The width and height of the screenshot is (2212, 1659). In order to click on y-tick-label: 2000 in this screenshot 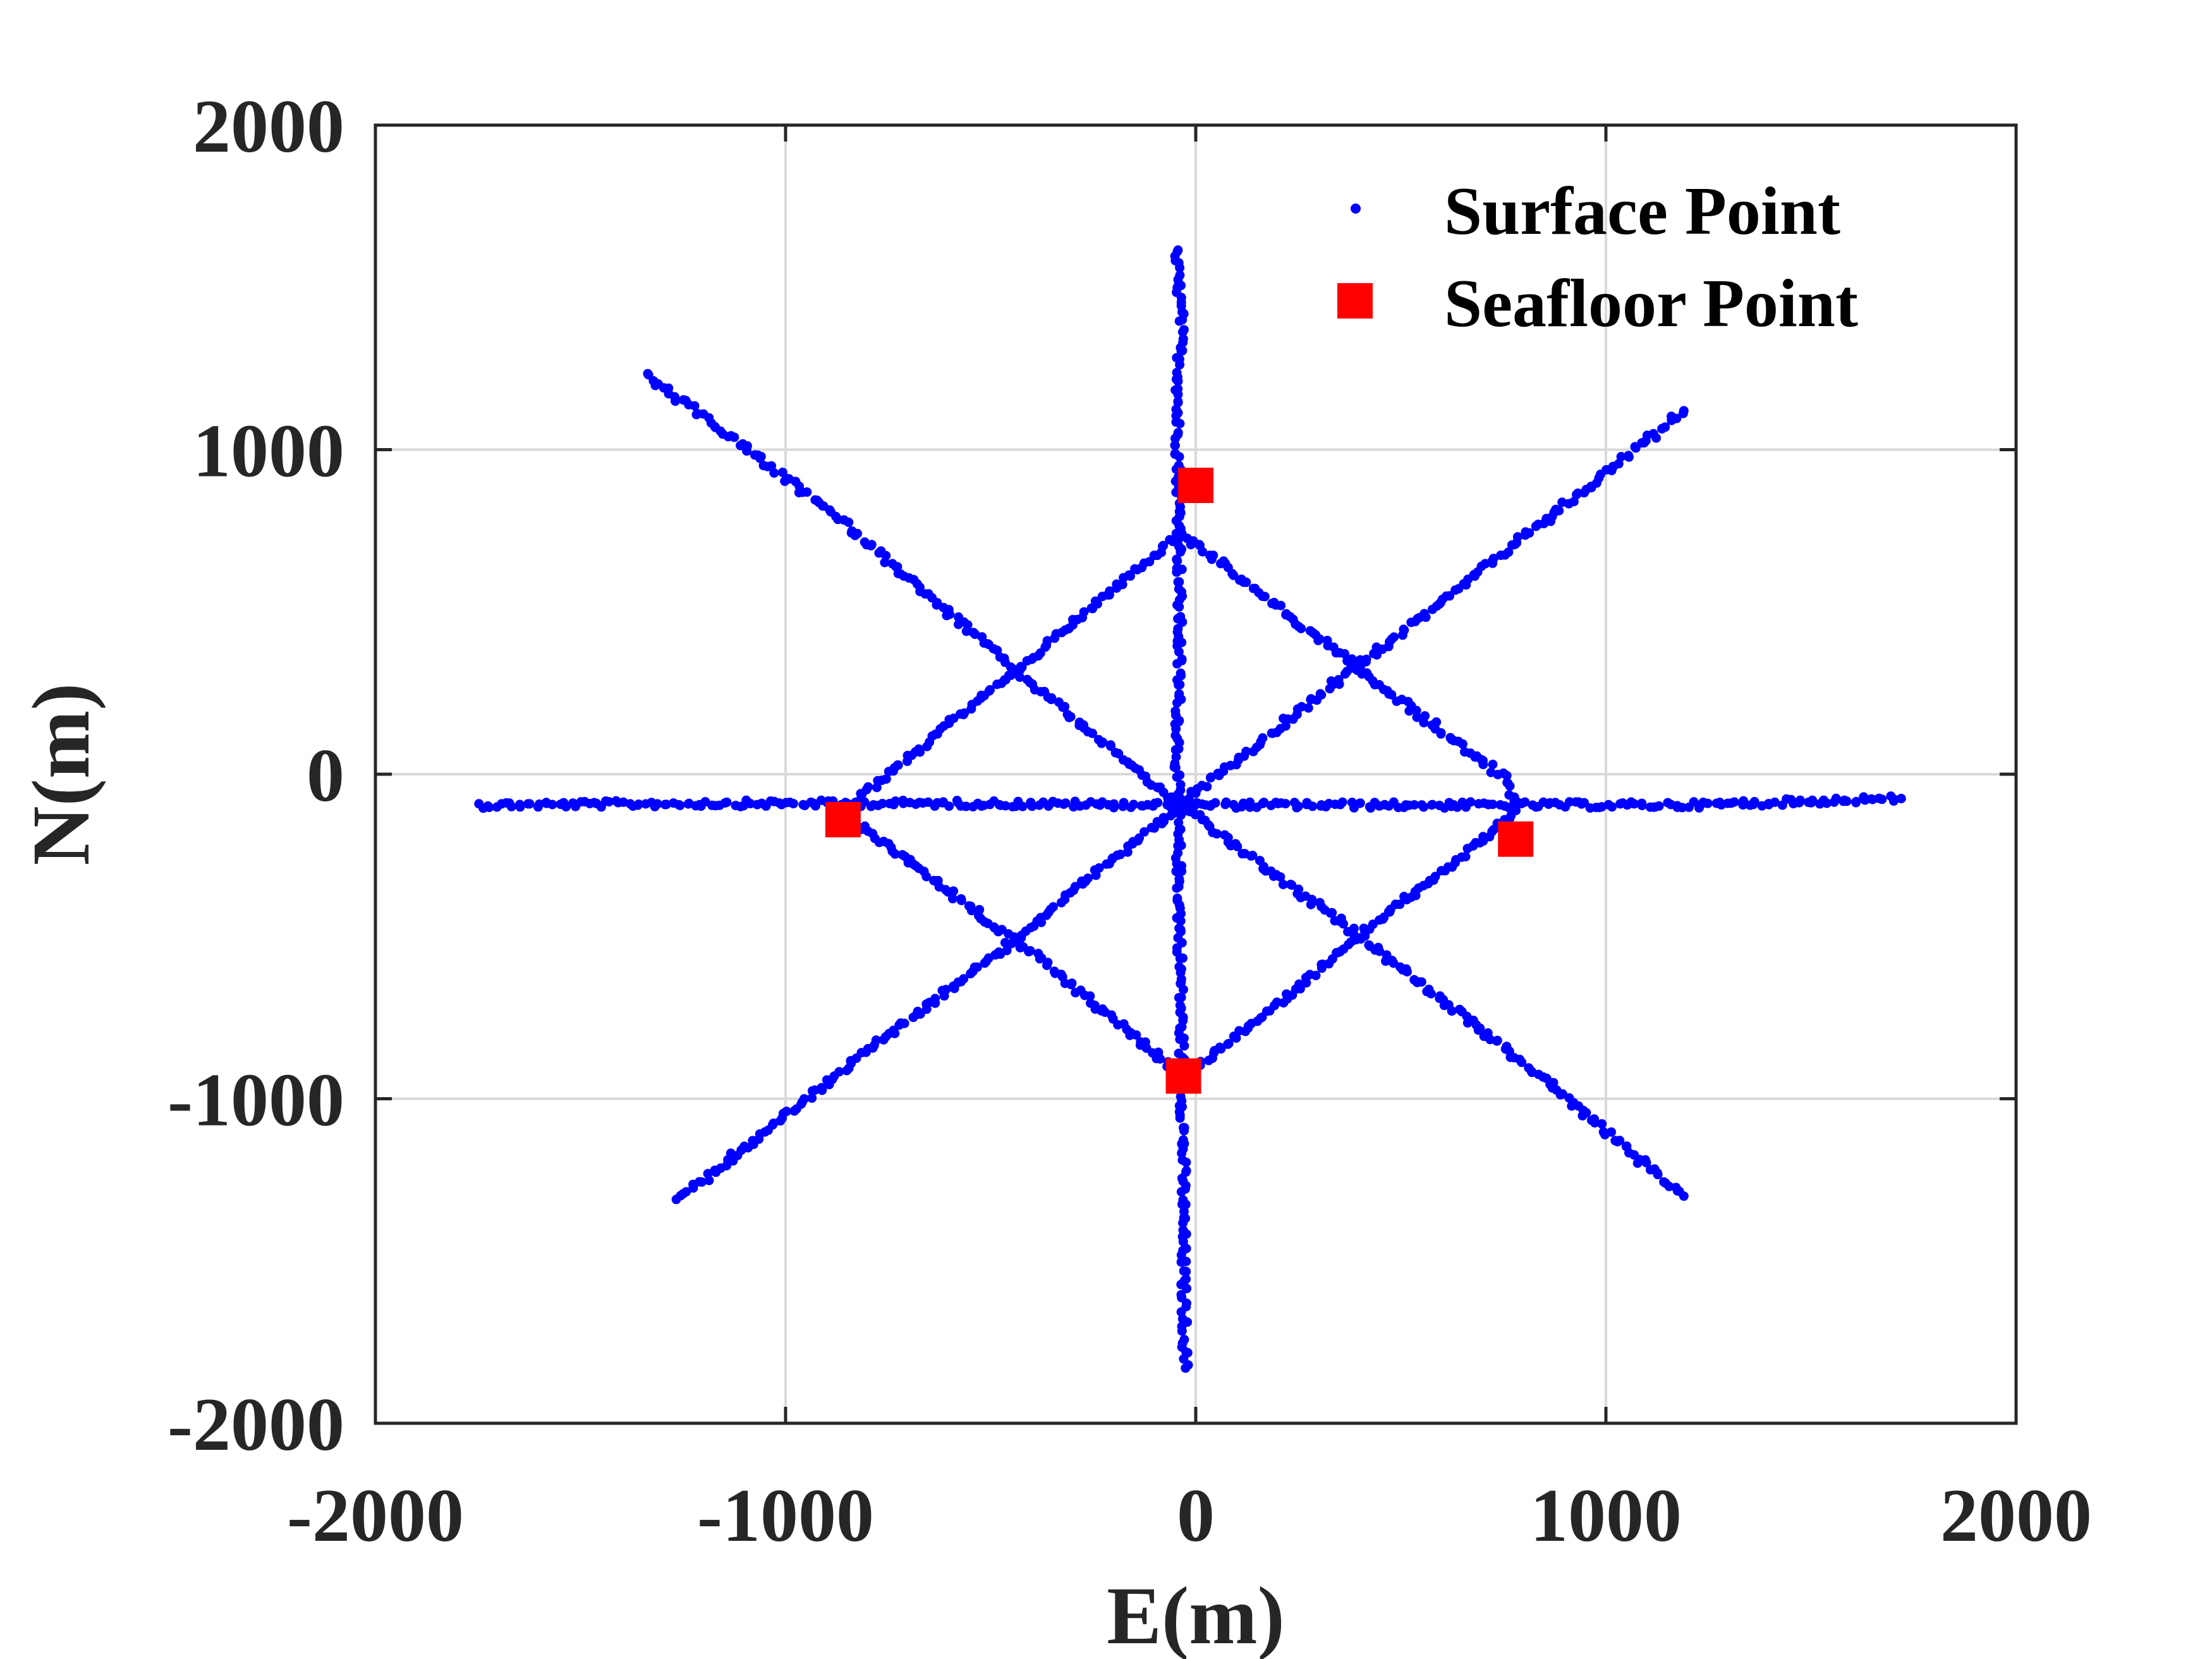, I will do `click(268, 126)`.